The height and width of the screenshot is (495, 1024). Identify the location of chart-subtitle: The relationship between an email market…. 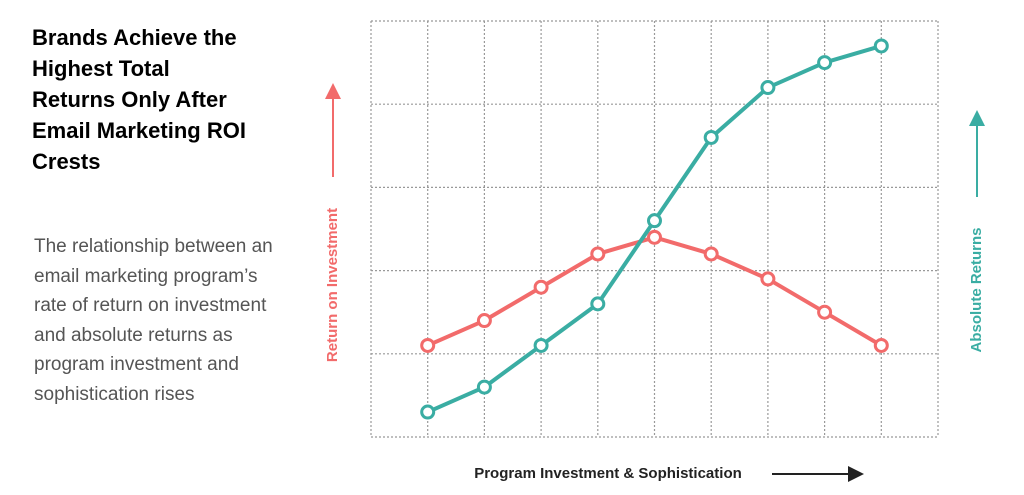
(153, 320).